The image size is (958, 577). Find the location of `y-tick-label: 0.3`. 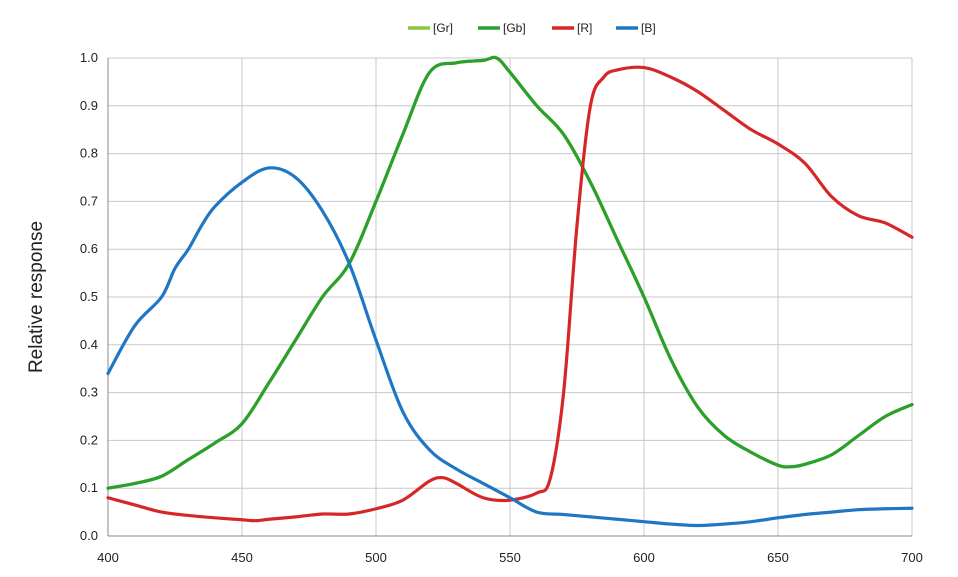

y-tick-label: 0.3 is located at coordinates (89, 392).